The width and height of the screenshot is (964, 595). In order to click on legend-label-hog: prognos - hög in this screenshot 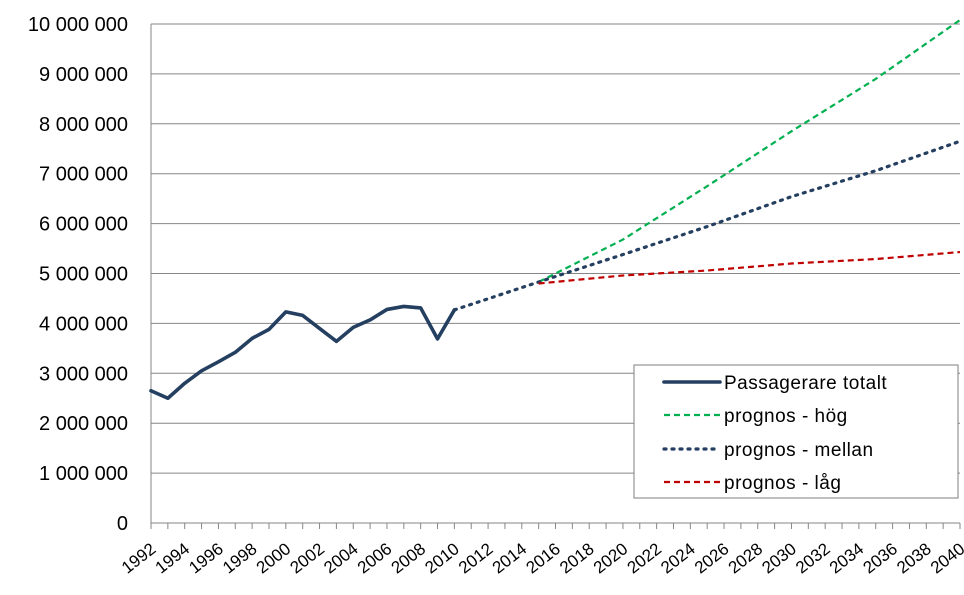, I will do `click(786, 416)`.